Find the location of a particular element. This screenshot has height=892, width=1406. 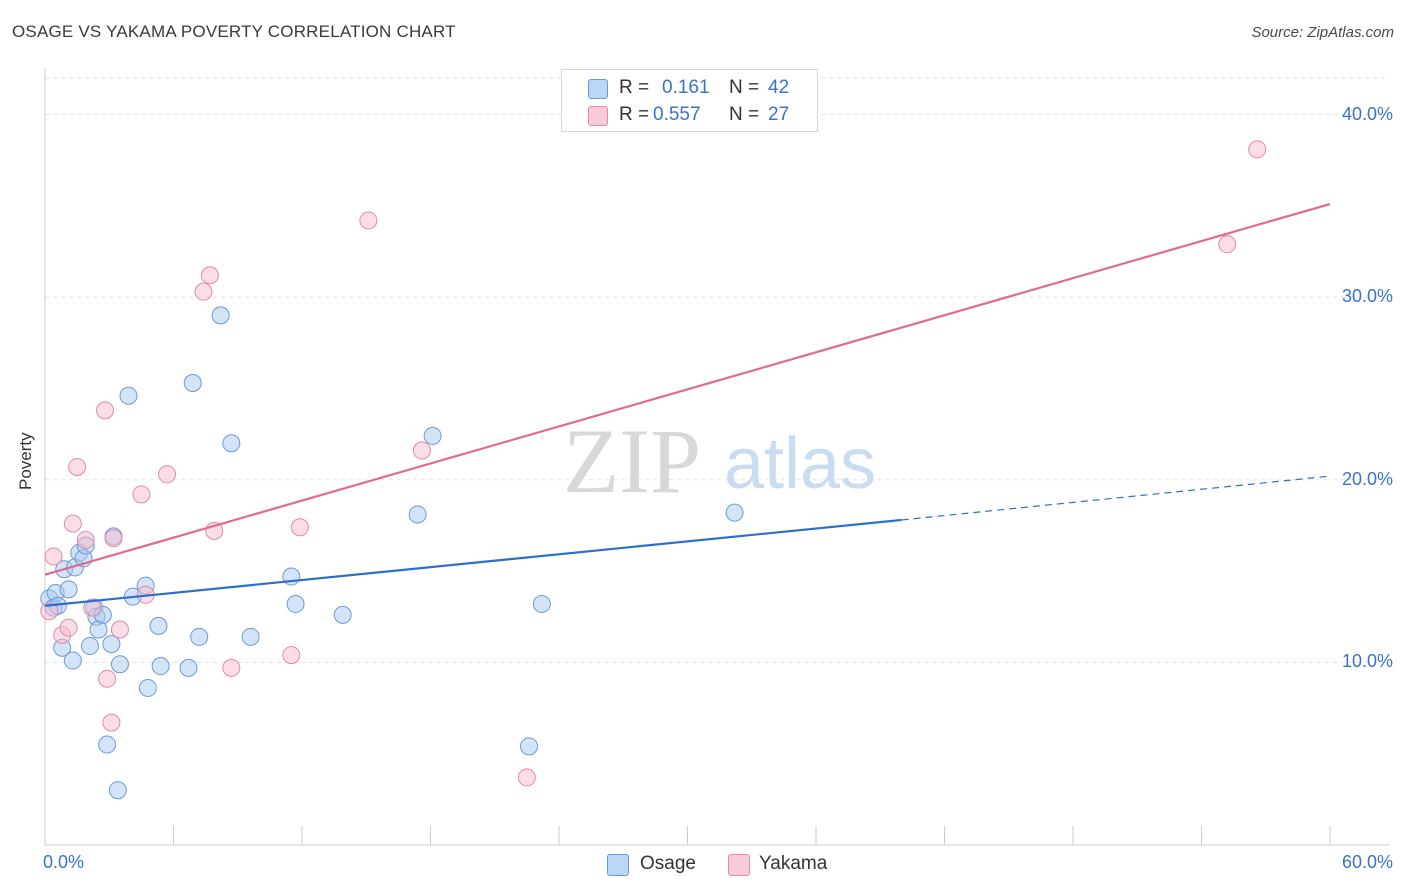

y-tick-label: 30.0% is located at coordinates (1367, 296).